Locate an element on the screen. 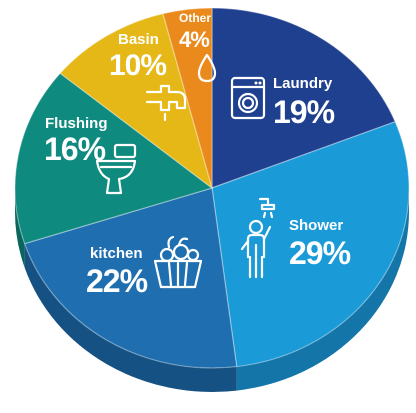  slice-value-laundry: 19% is located at coordinates (304, 112).